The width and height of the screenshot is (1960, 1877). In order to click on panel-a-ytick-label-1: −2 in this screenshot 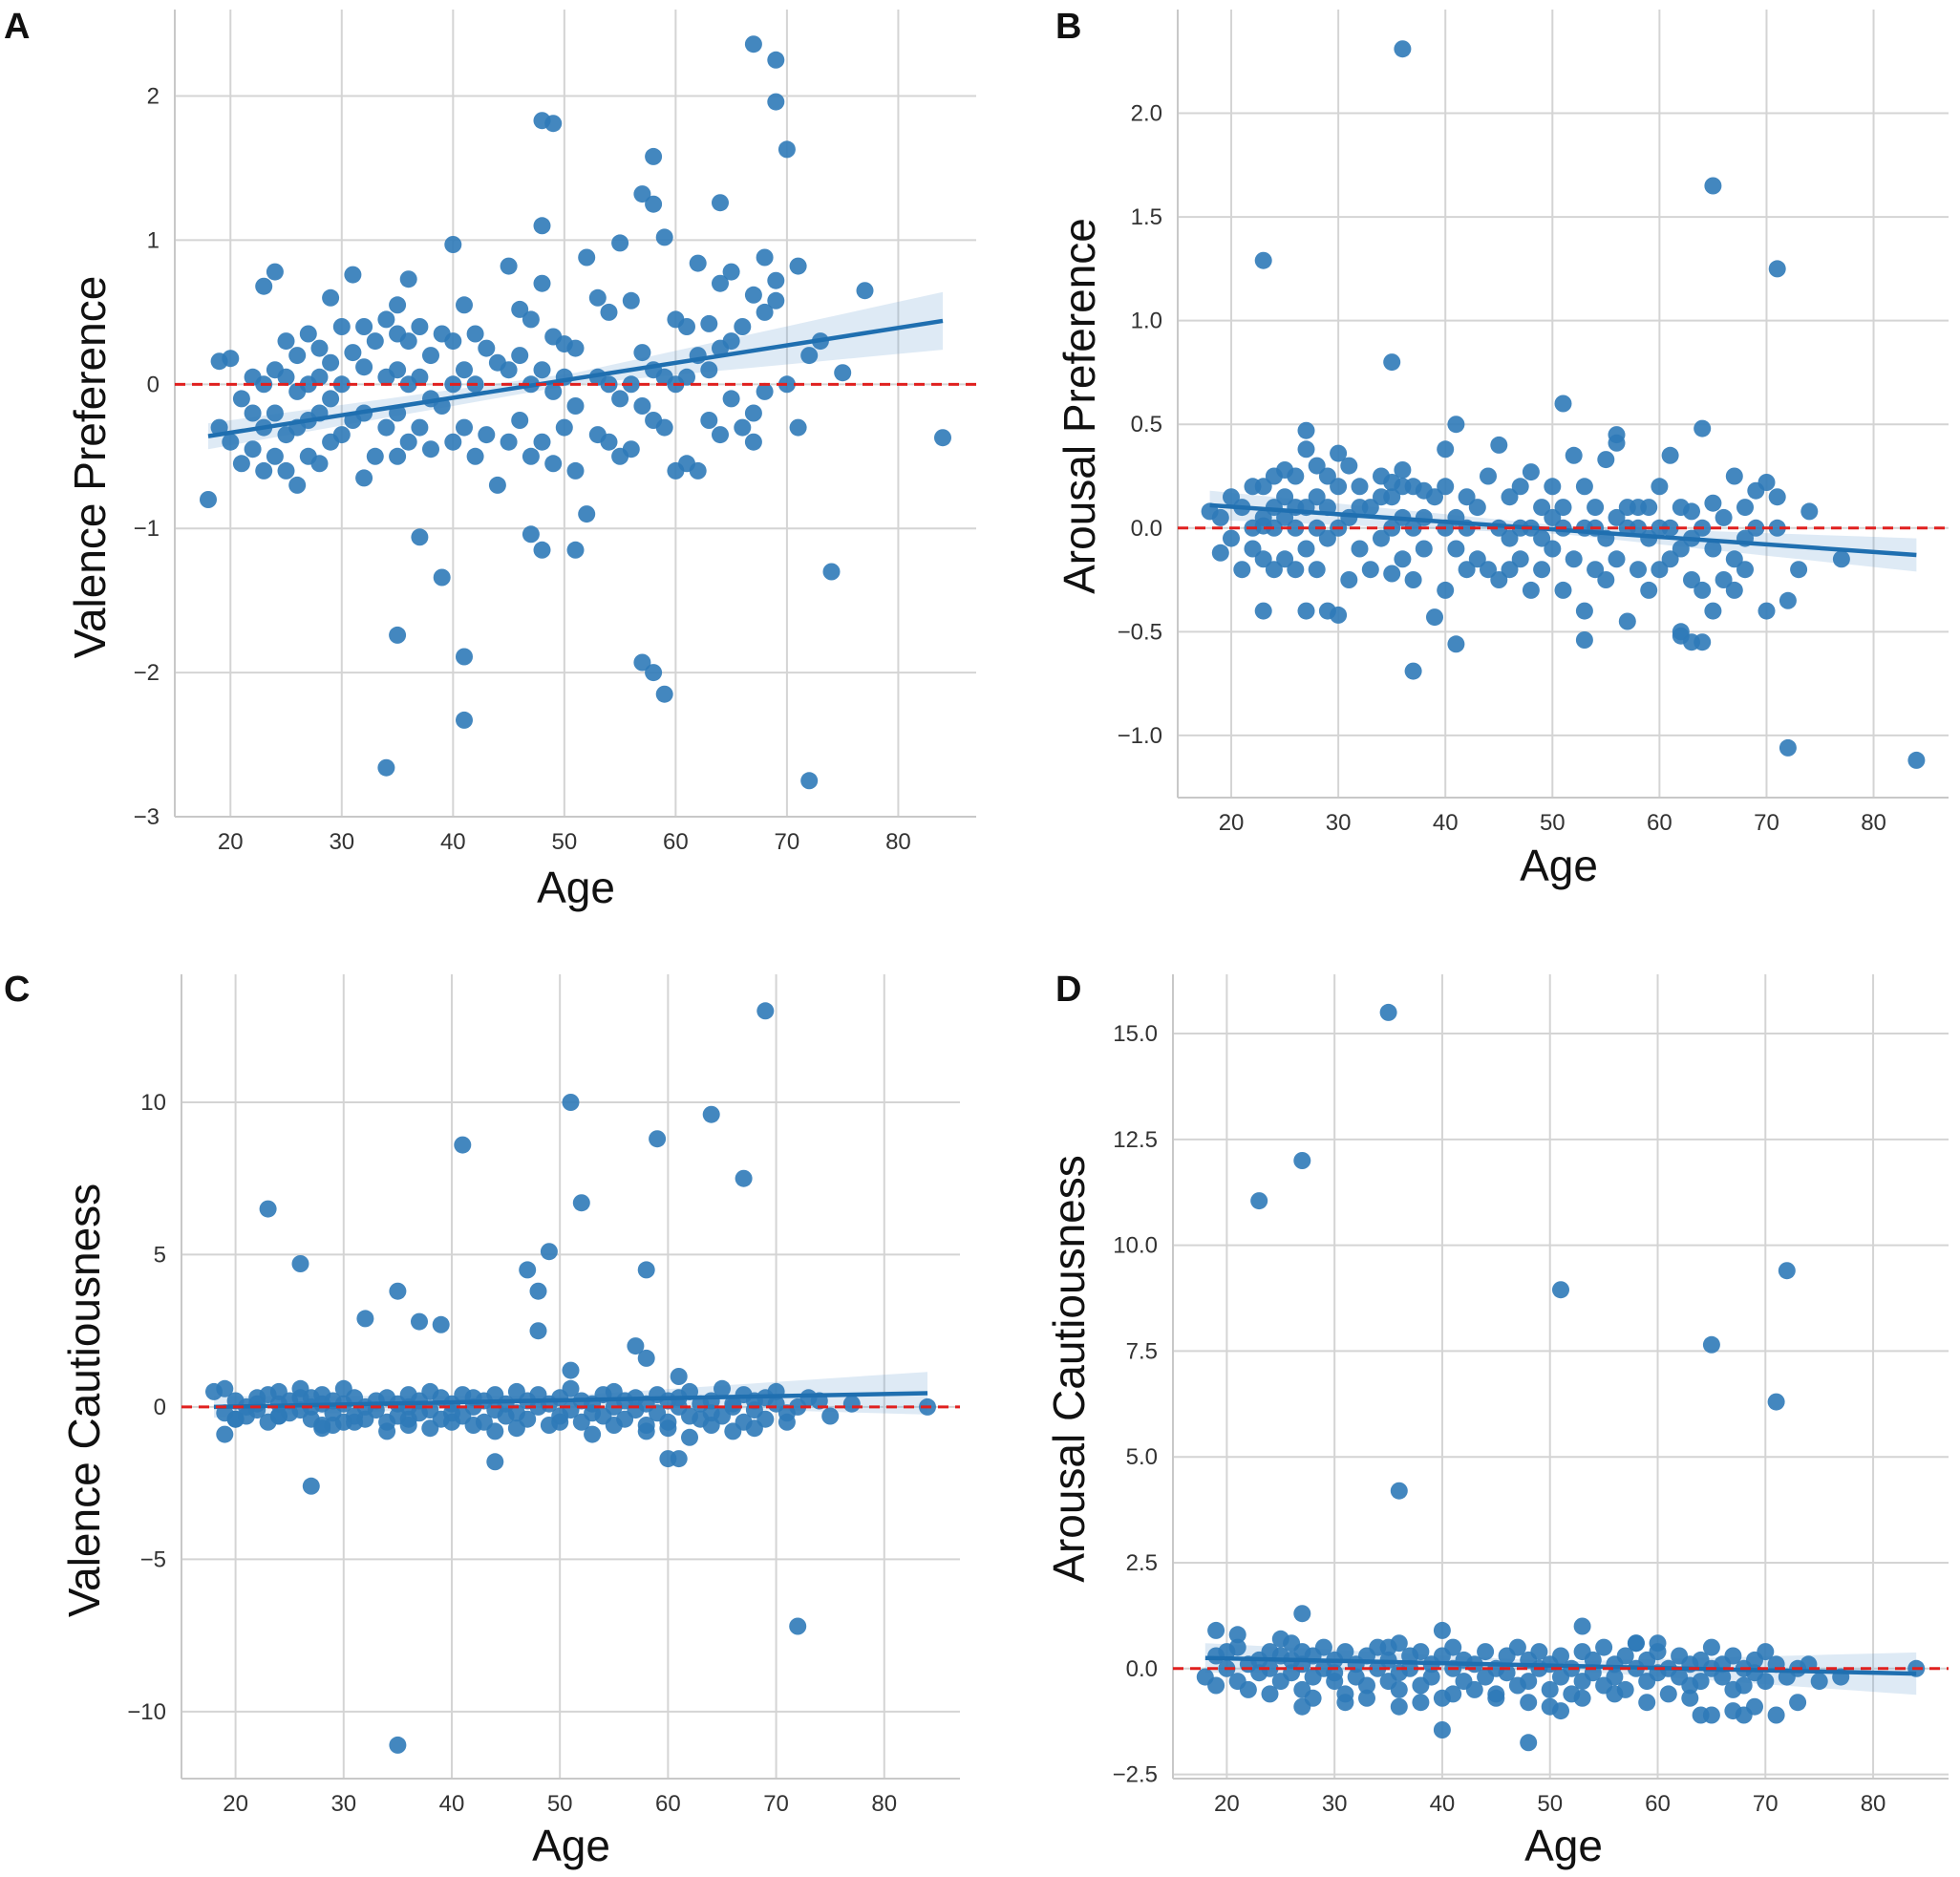, I will do `click(147, 673)`.